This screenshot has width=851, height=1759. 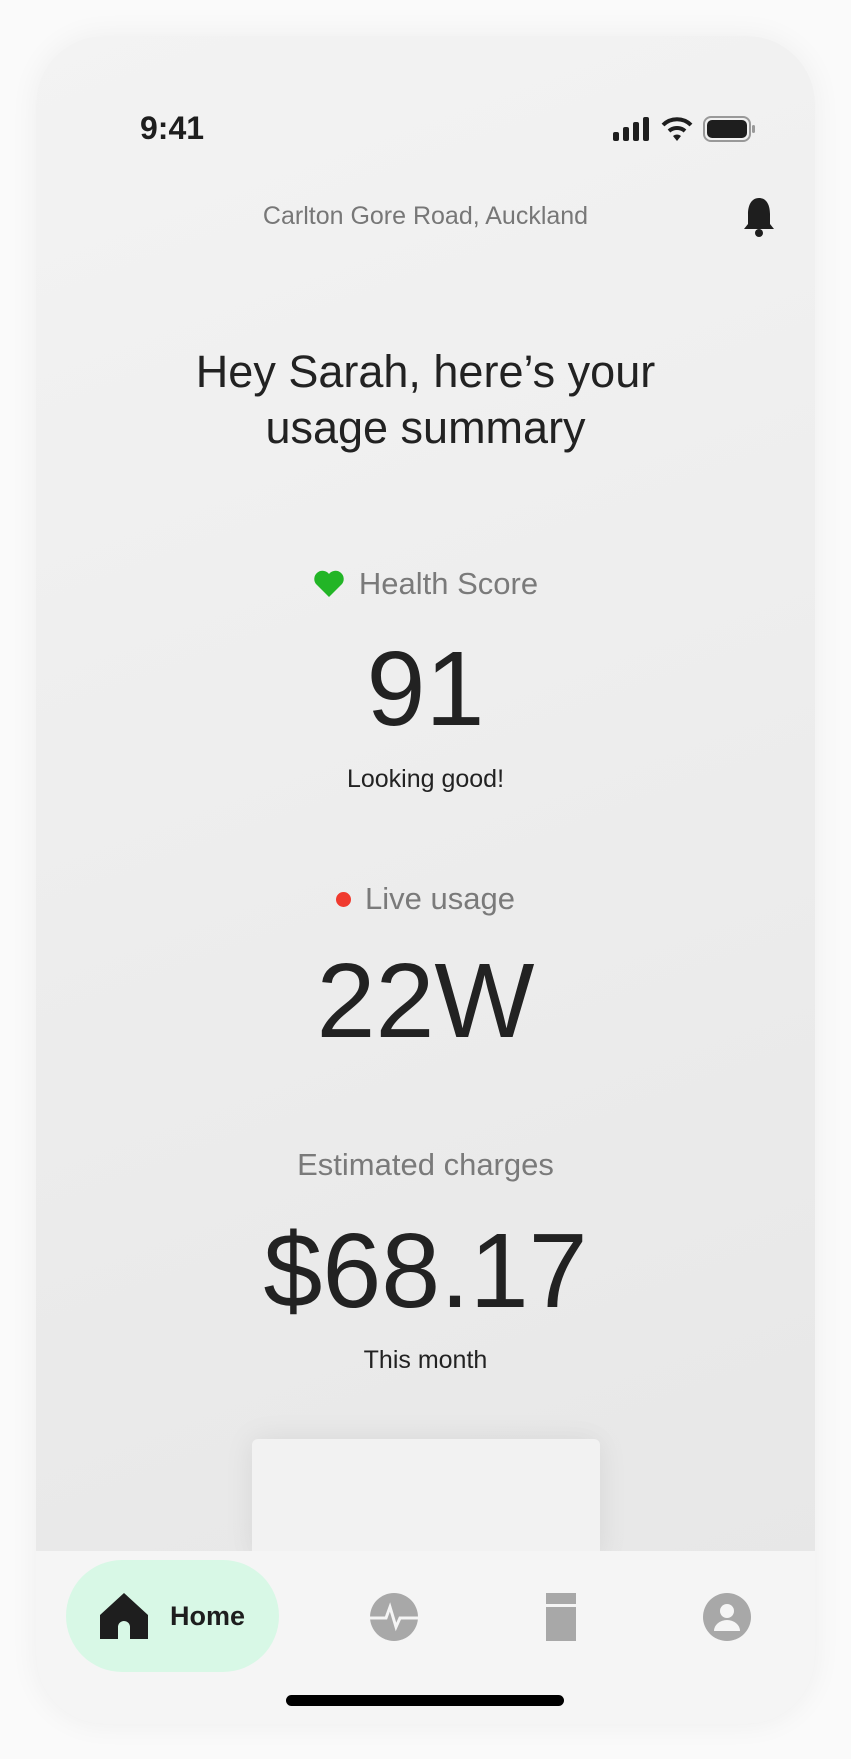 I want to click on location-label: Carlton Gore Road, Auckland, so click(x=425, y=216).